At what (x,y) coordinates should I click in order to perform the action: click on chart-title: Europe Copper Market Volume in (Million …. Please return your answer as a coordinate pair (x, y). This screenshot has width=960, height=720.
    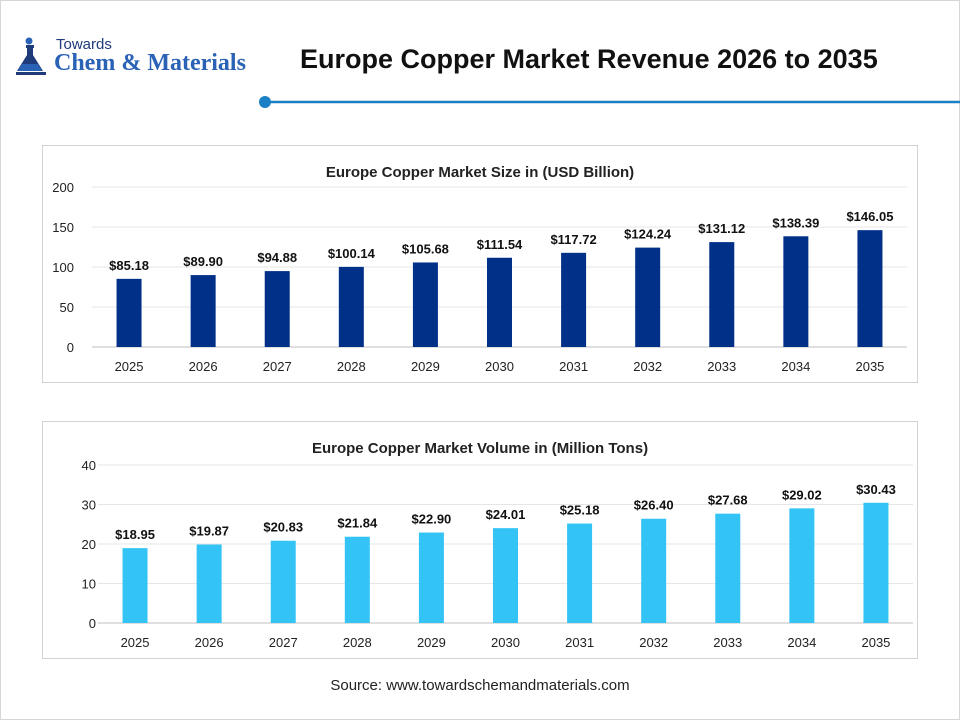
    Looking at the image, I should click on (480, 448).